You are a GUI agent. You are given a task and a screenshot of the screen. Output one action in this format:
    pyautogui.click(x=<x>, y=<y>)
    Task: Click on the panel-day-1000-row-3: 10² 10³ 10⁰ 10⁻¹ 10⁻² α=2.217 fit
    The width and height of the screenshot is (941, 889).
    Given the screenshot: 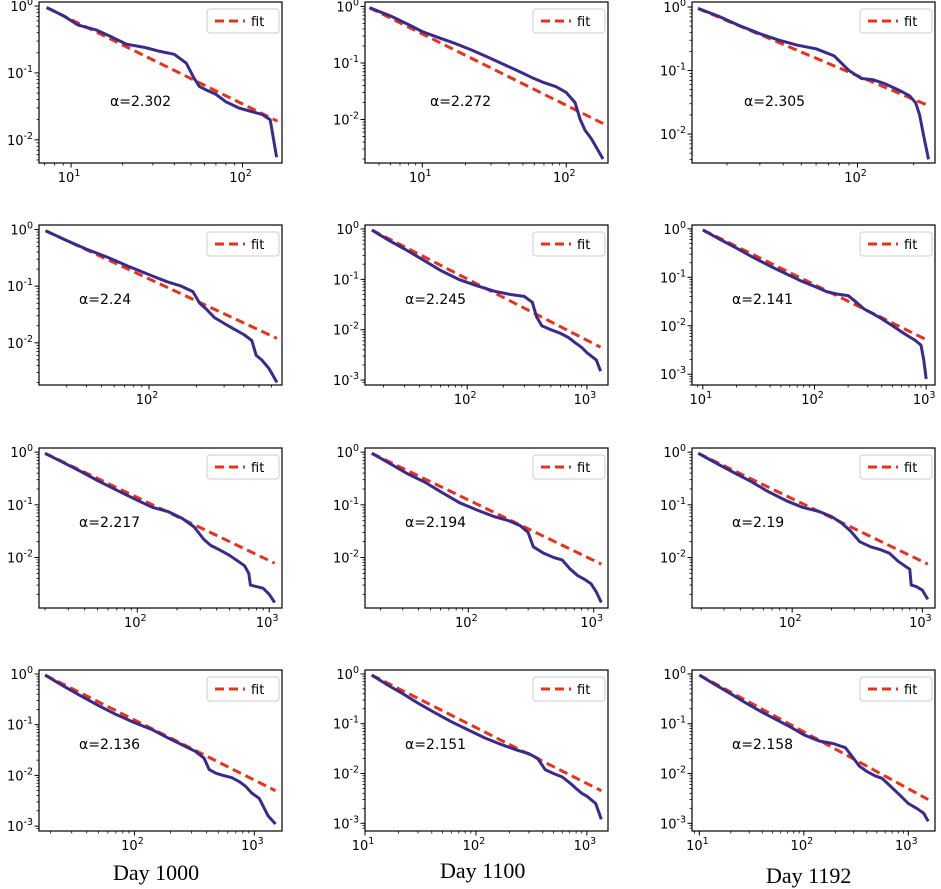 What is the action you would take?
    pyautogui.click(x=145, y=537)
    